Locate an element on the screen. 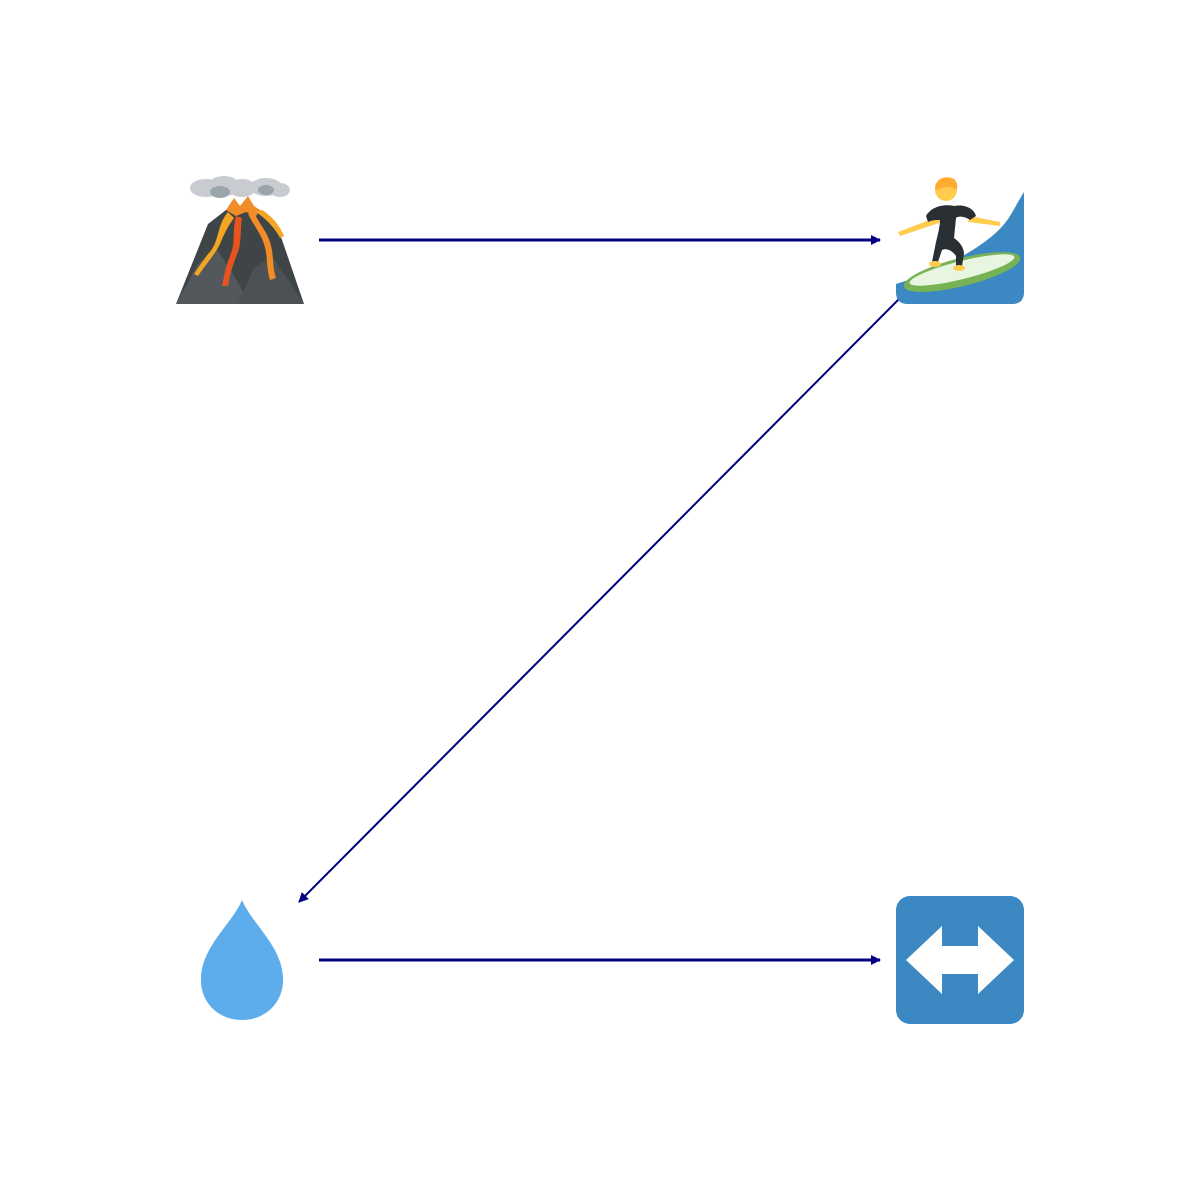 The width and height of the screenshot is (1200, 1200). volcano-icon is located at coordinates (240, 240).